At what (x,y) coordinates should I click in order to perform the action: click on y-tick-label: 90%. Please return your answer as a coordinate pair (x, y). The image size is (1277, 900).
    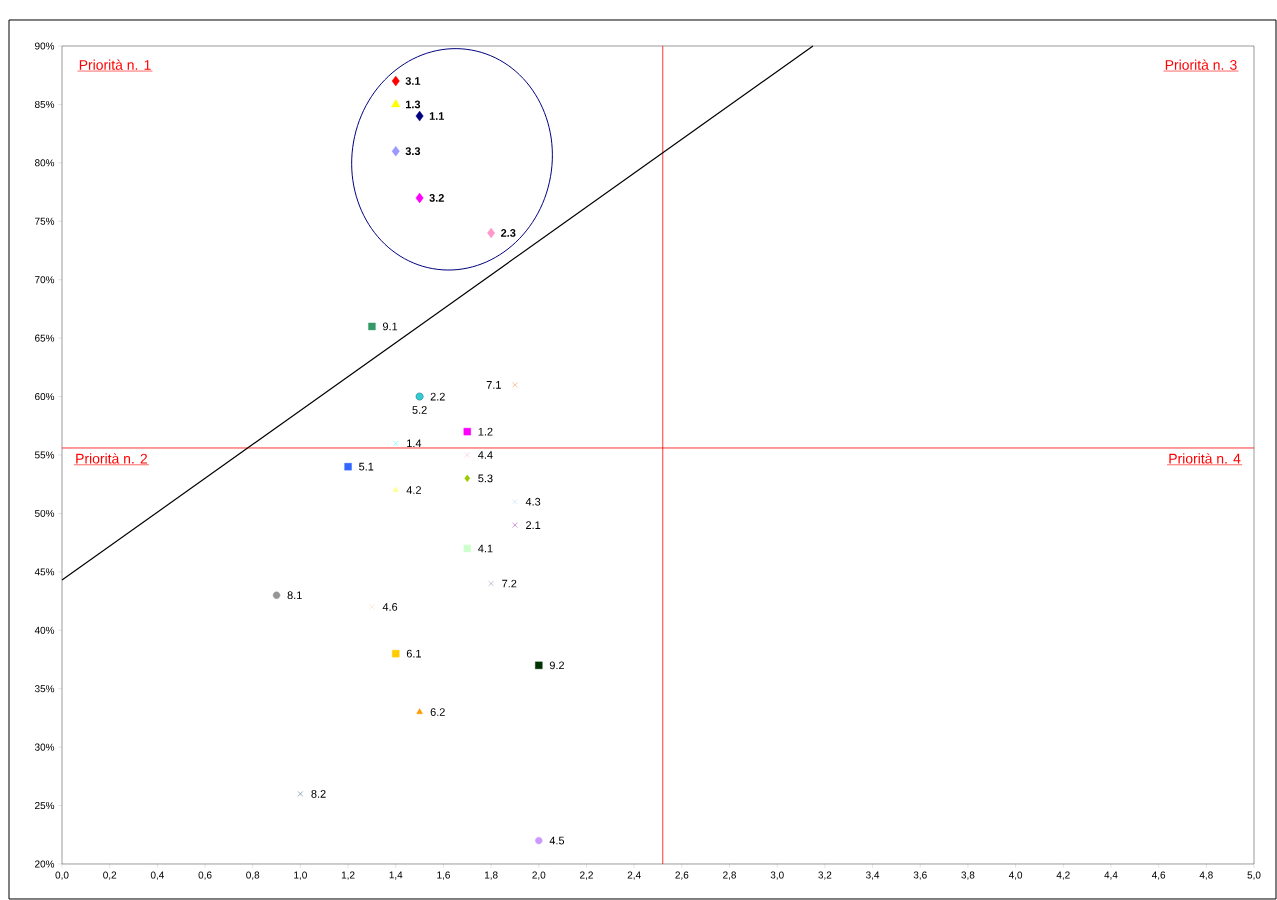
    Looking at the image, I should click on (45, 46).